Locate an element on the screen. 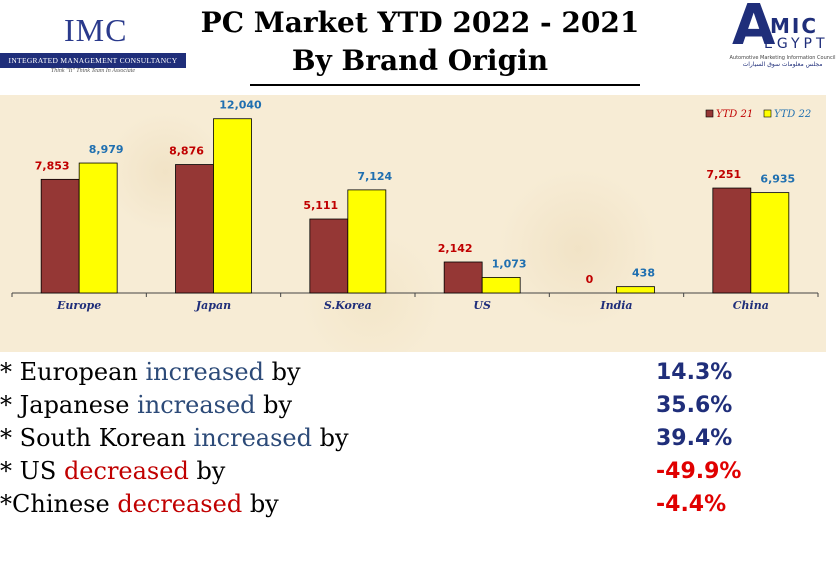  x-tick-label: S.Korea is located at coordinates (348, 305).